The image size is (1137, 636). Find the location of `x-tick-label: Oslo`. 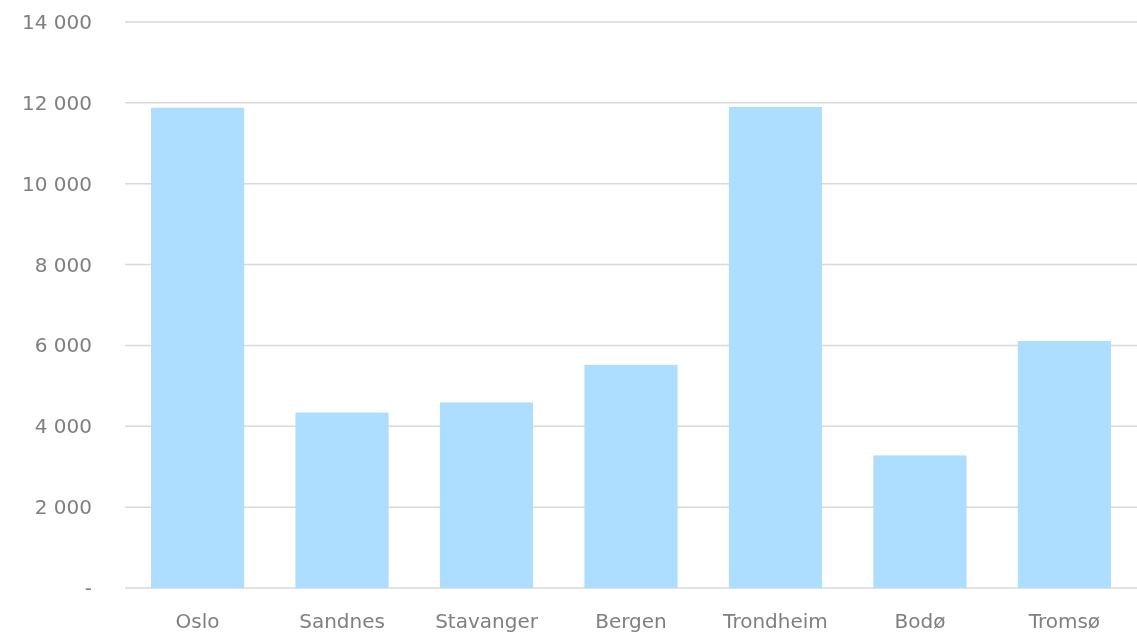

x-tick-label: Oslo is located at coordinates (197, 621).